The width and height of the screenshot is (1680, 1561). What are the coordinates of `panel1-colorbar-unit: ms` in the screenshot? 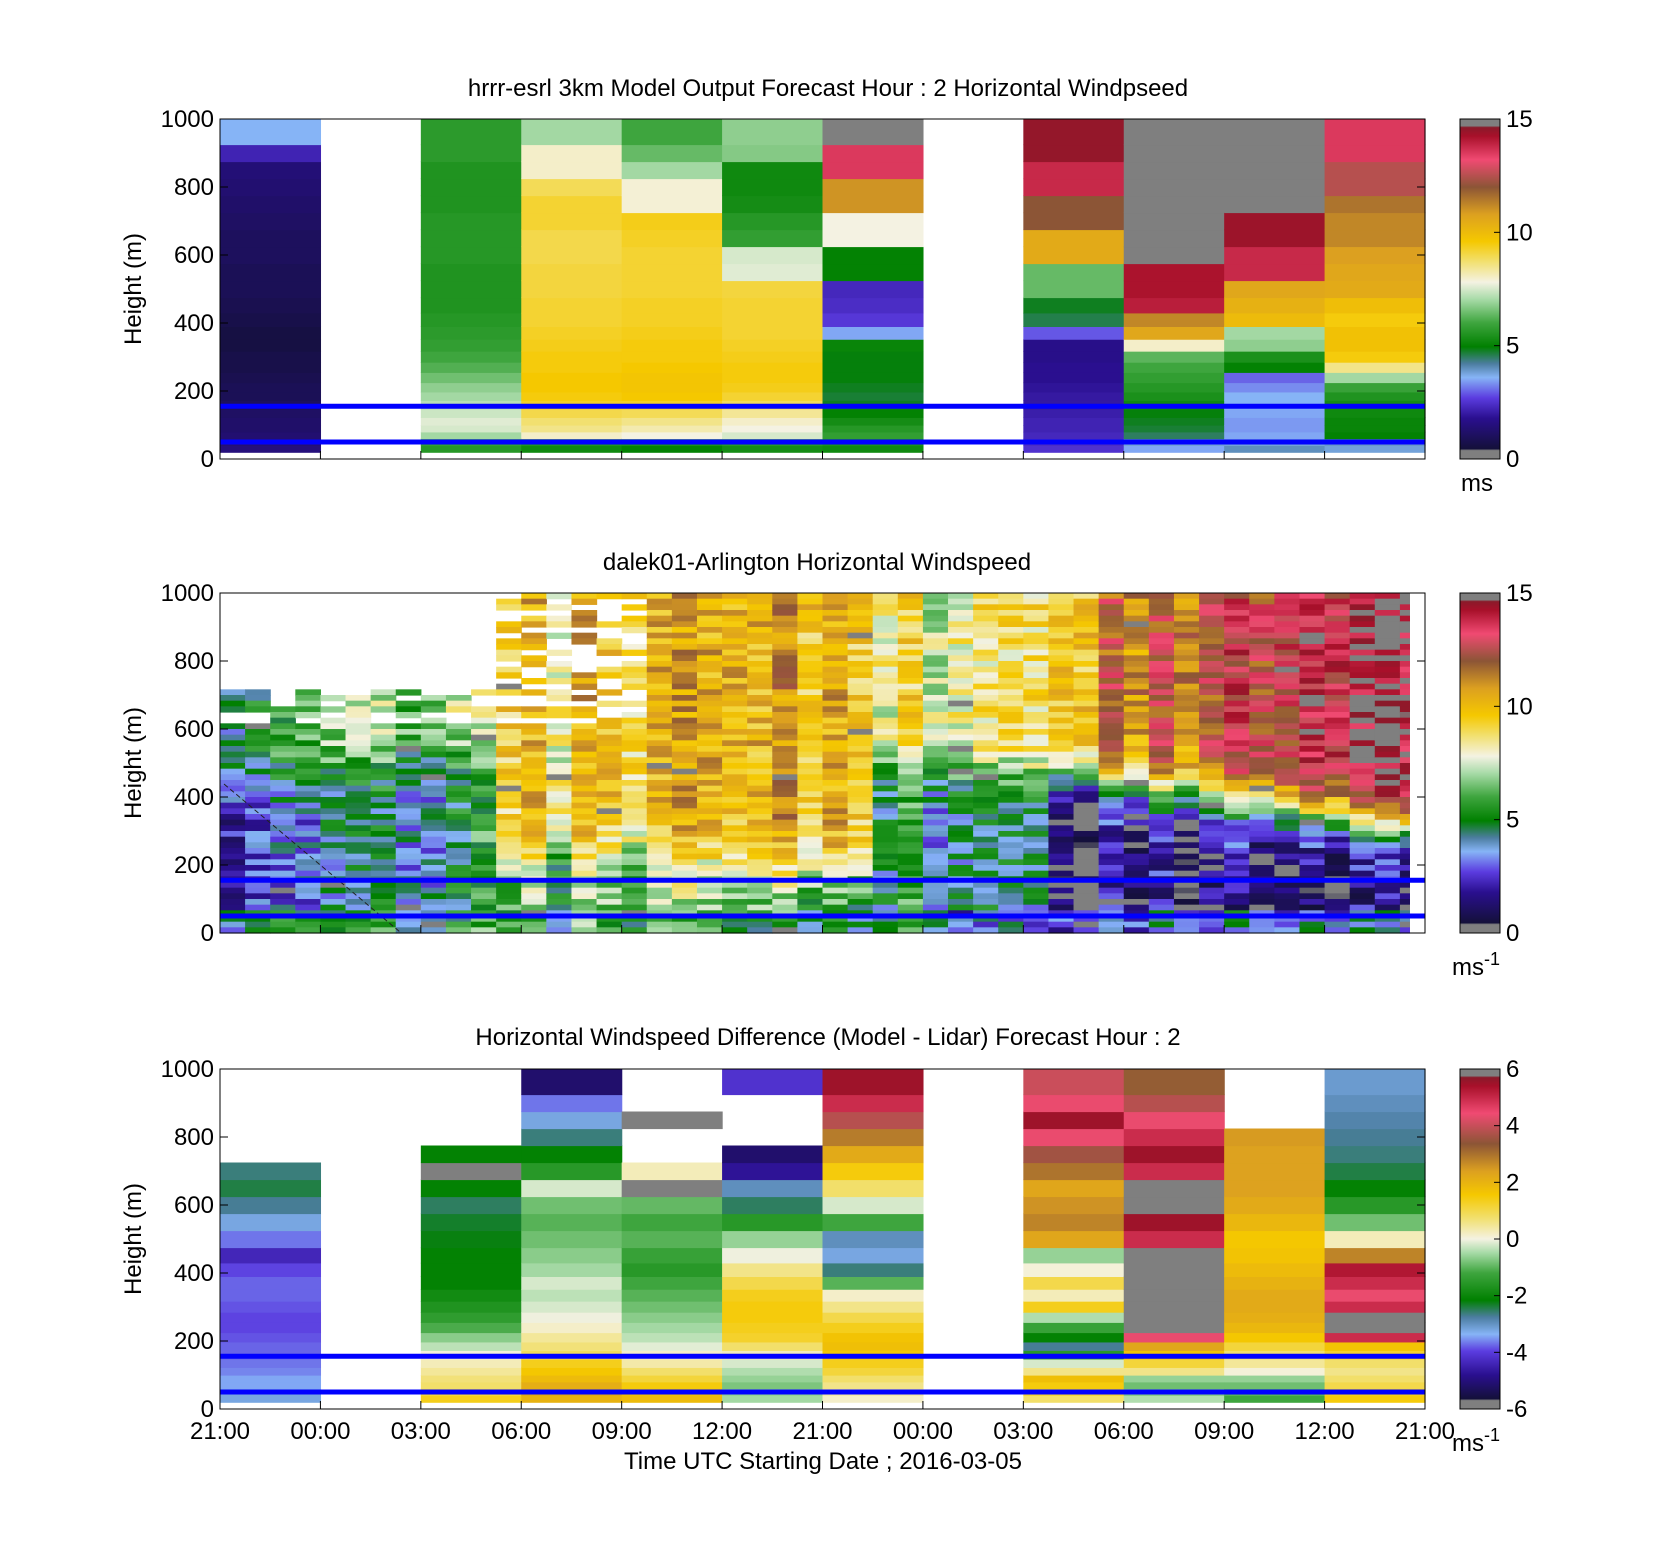 It's located at (1477, 483).